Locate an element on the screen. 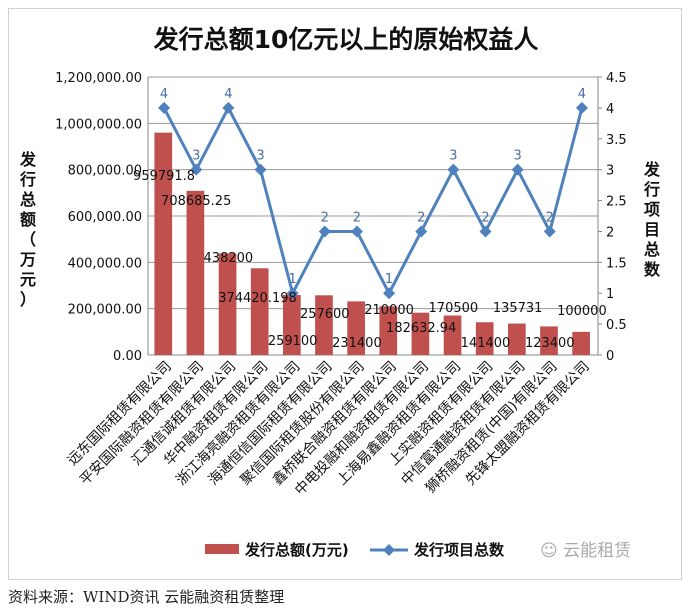 Image resolution: width=692 pixels, height=610 pixels. y-tick-label: 1,000,000.00 is located at coordinates (98, 124).